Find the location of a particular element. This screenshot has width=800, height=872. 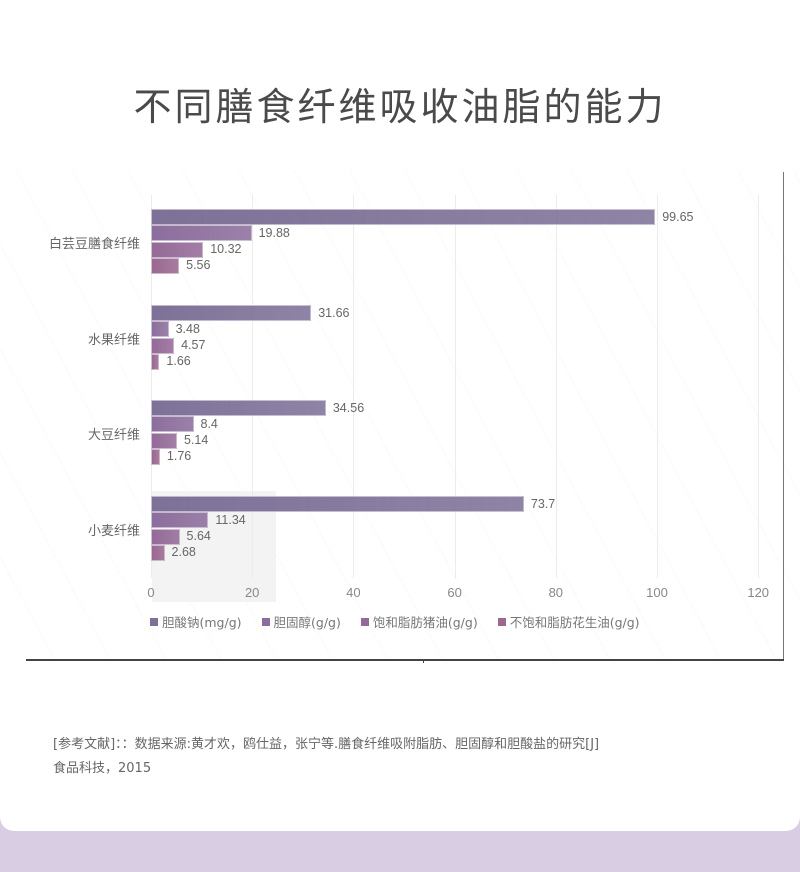

reference-line-2: 食品科技，2015 is located at coordinates (102, 768).